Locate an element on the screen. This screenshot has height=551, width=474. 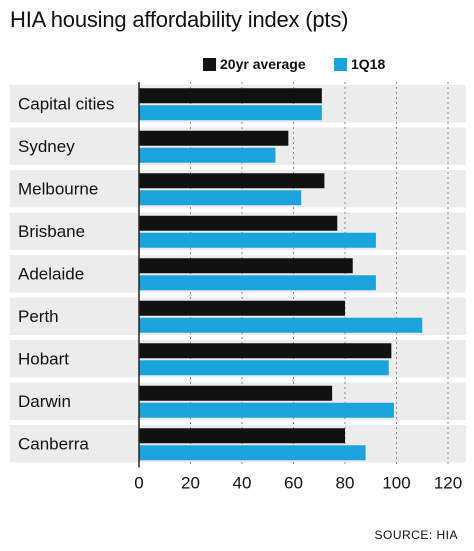
x-tick-label: 40 is located at coordinates (242, 483).